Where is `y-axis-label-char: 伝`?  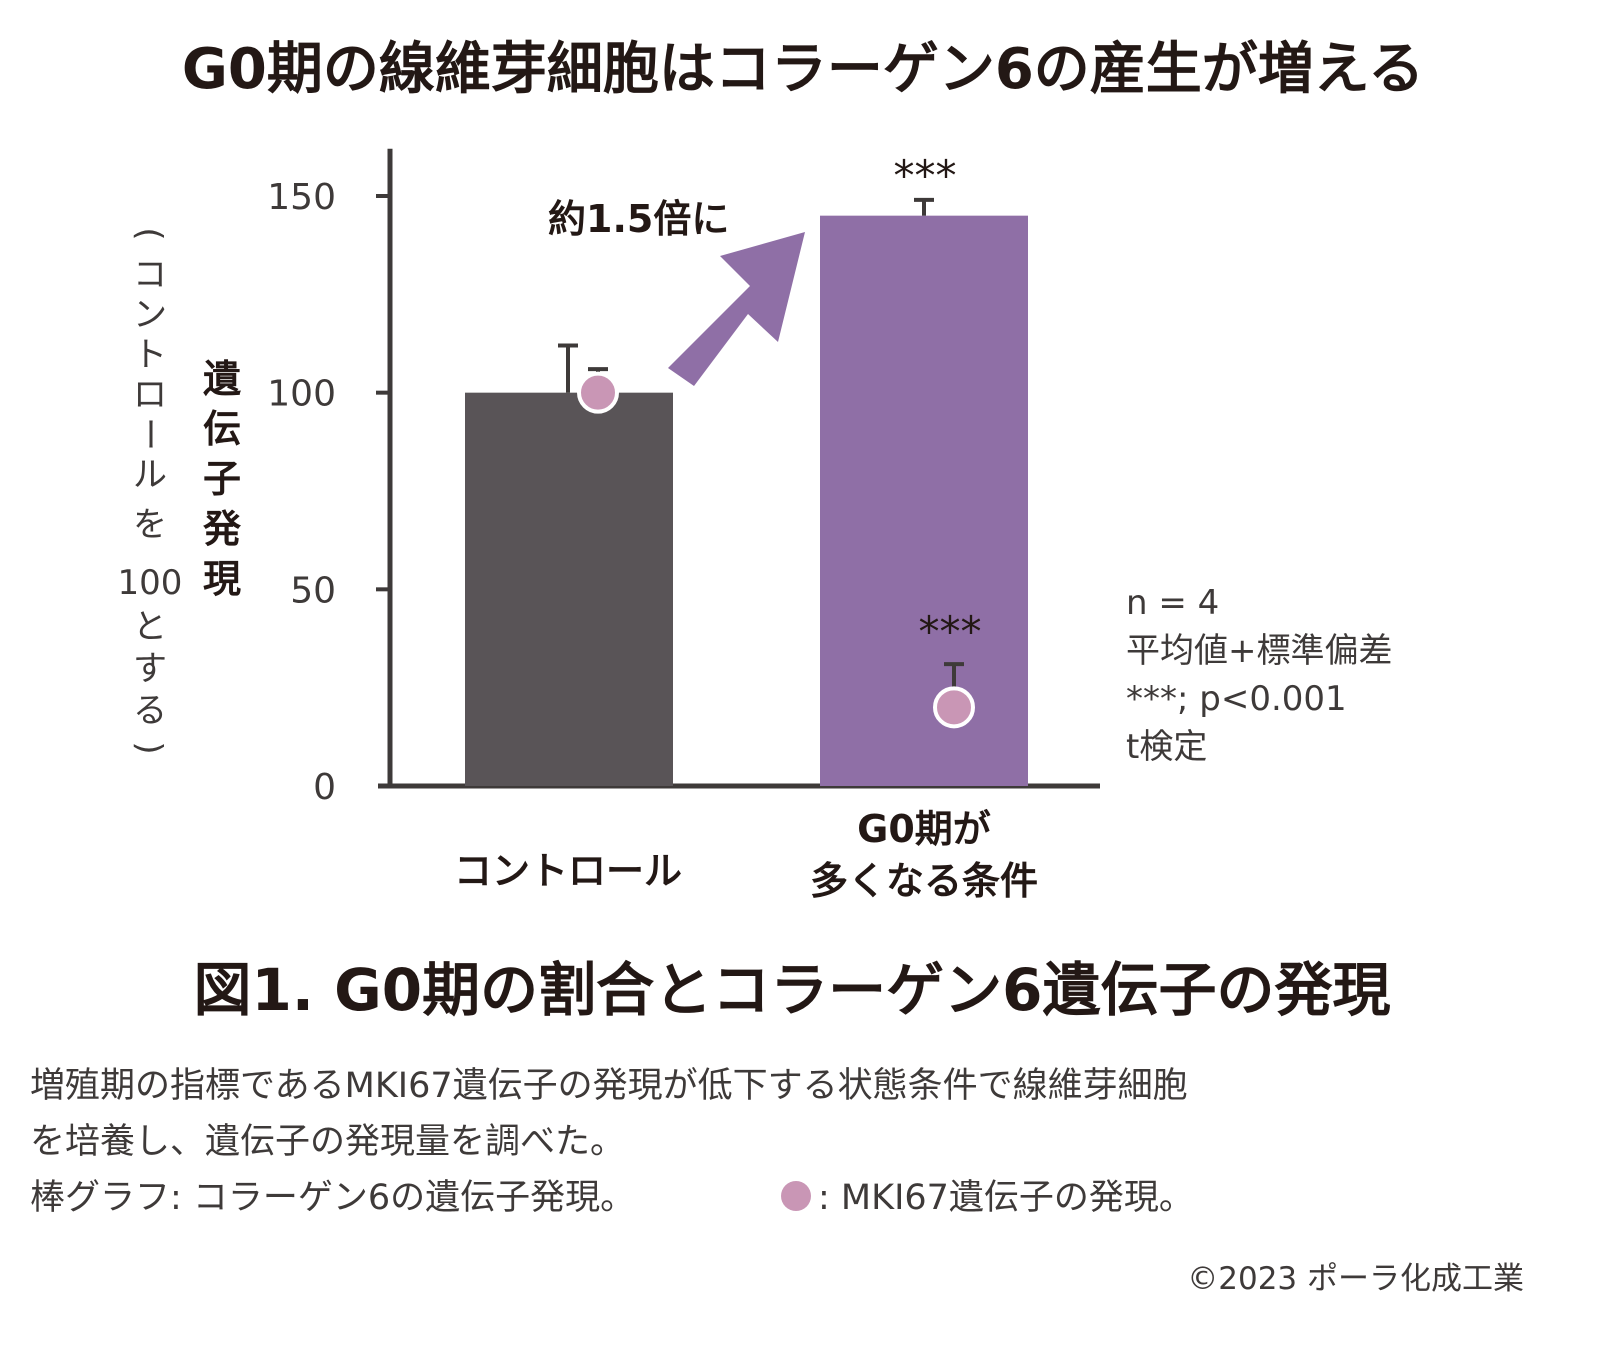
y-axis-label-char: 伝 is located at coordinates (222, 429).